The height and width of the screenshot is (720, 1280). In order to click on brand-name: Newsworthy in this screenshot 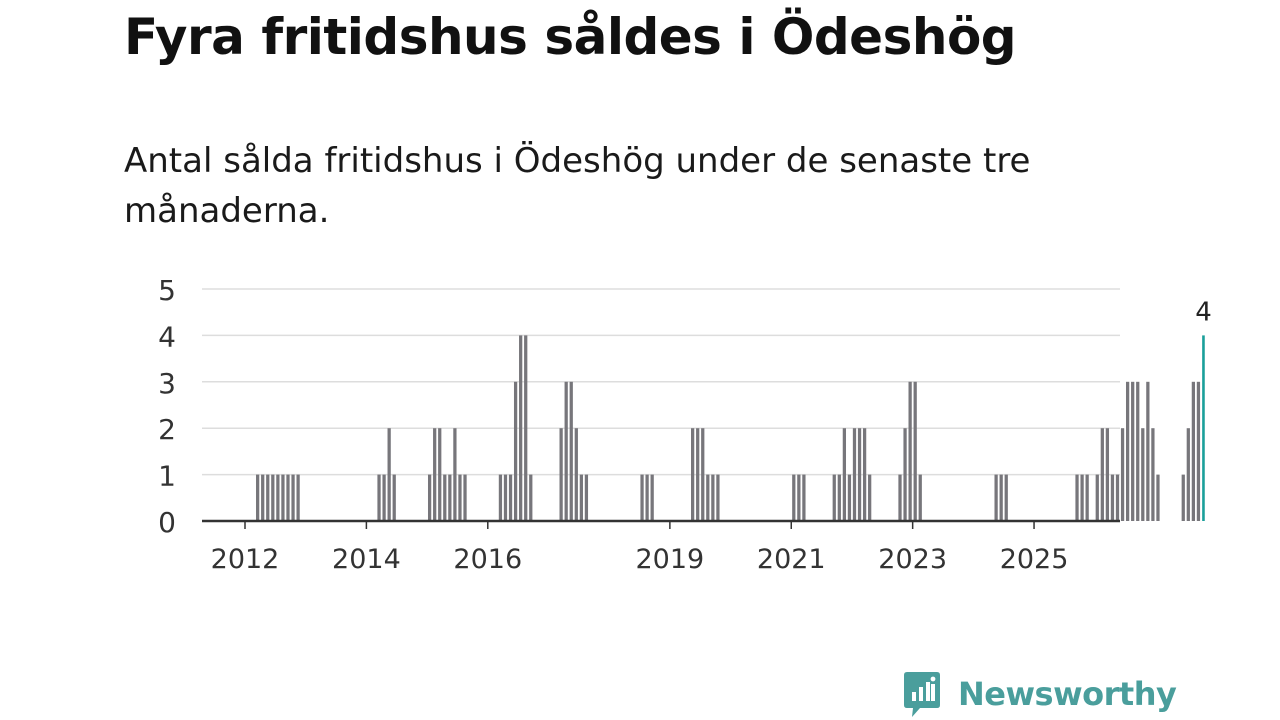, I will do `click(1067, 694)`.